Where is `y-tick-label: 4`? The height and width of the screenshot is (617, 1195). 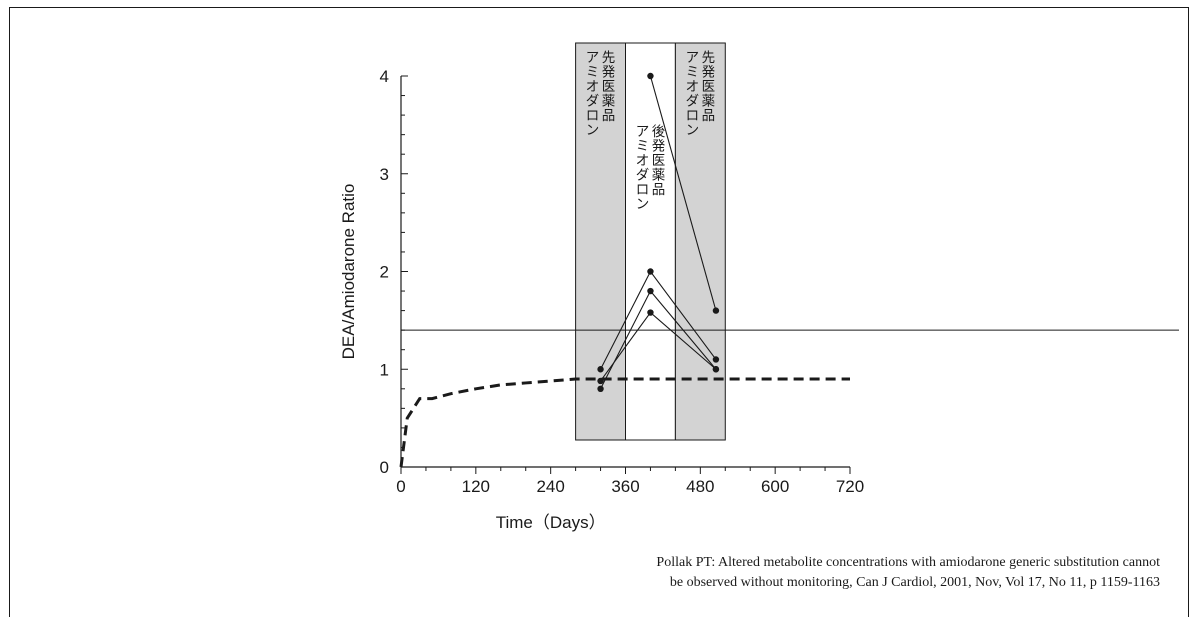 y-tick-label: 4 is located at coordinates (384, 76).